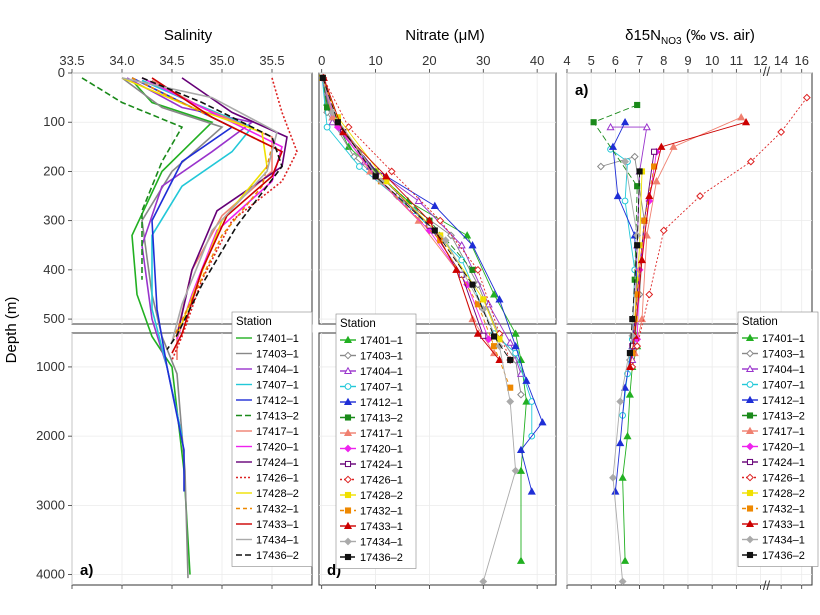 This screenshot has height=615, width=820. I want to click on y-tick-label: 100, so click(54, 121).